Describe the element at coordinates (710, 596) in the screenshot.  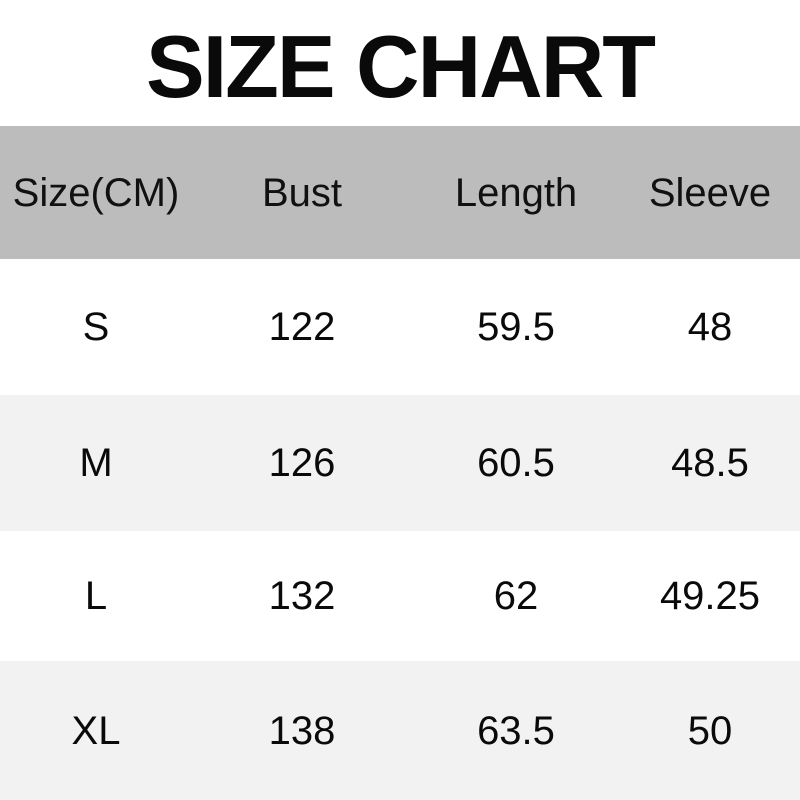
I see `cell-sleeve: 49.25` at that location.